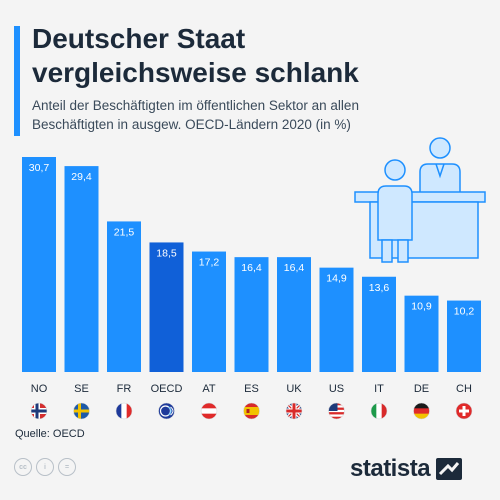 This screenshot has height=500, width=500. I want to click on flag-norway-icon, so click(39, 411).